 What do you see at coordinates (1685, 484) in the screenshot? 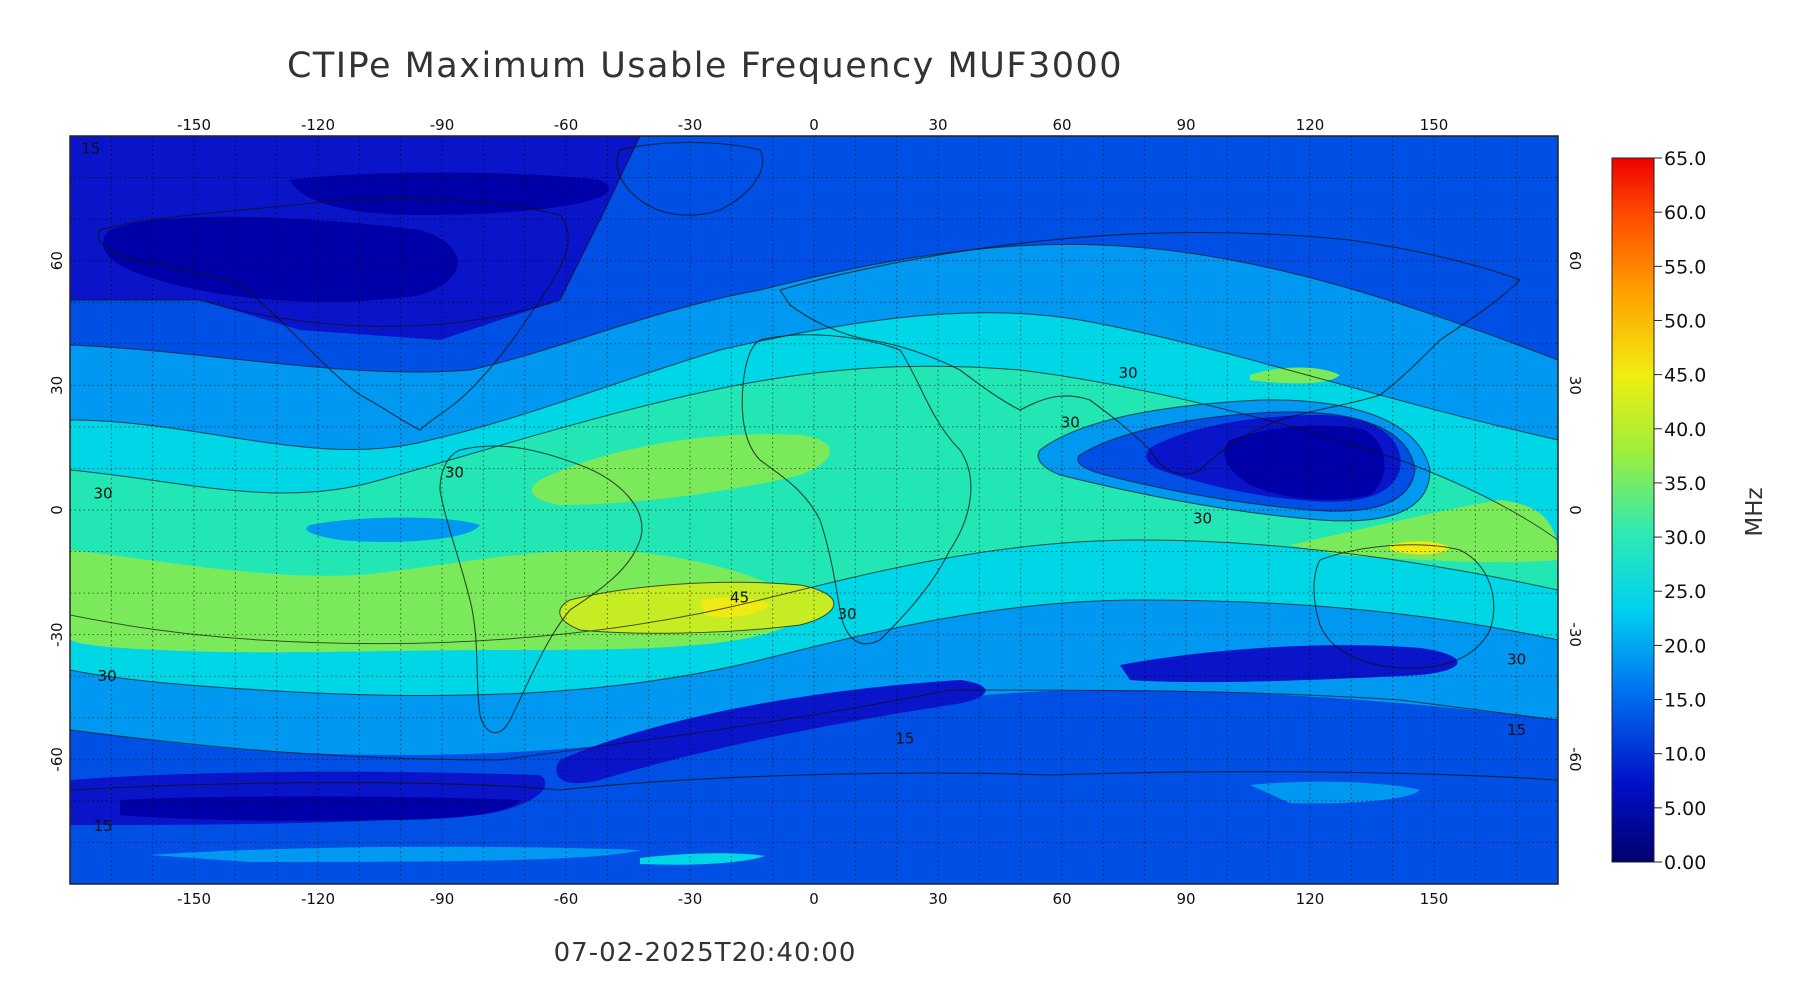
I see `colorbar-tick-label: 35.0` at bounding box center [1685, 484].